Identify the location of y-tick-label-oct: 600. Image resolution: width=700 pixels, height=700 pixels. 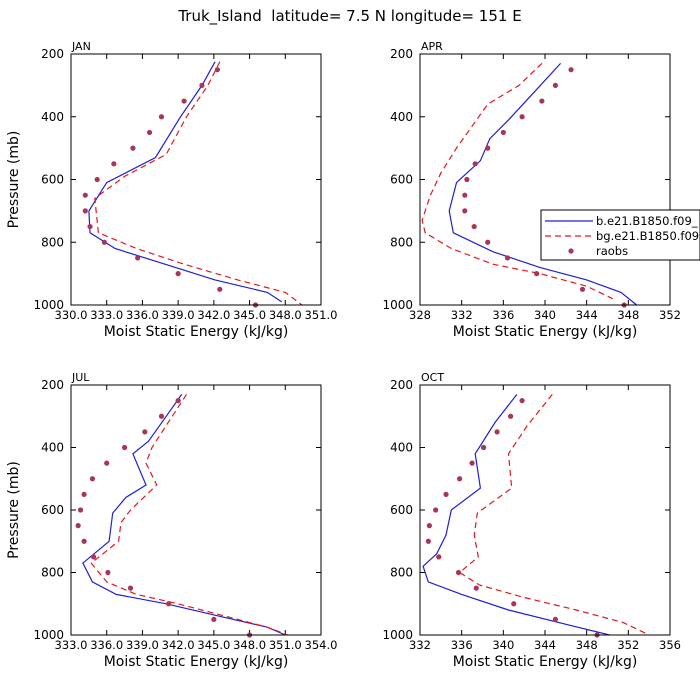
(401, 510).